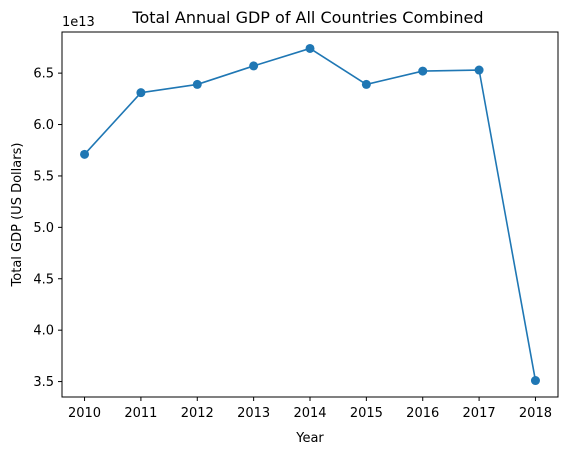 Image resolution: width=567 pixels, height=455 pixels. I want to click on x-axis: 2010 2011 2012 2013 2014 2015 2016 2017 2018, so click(310, 409).